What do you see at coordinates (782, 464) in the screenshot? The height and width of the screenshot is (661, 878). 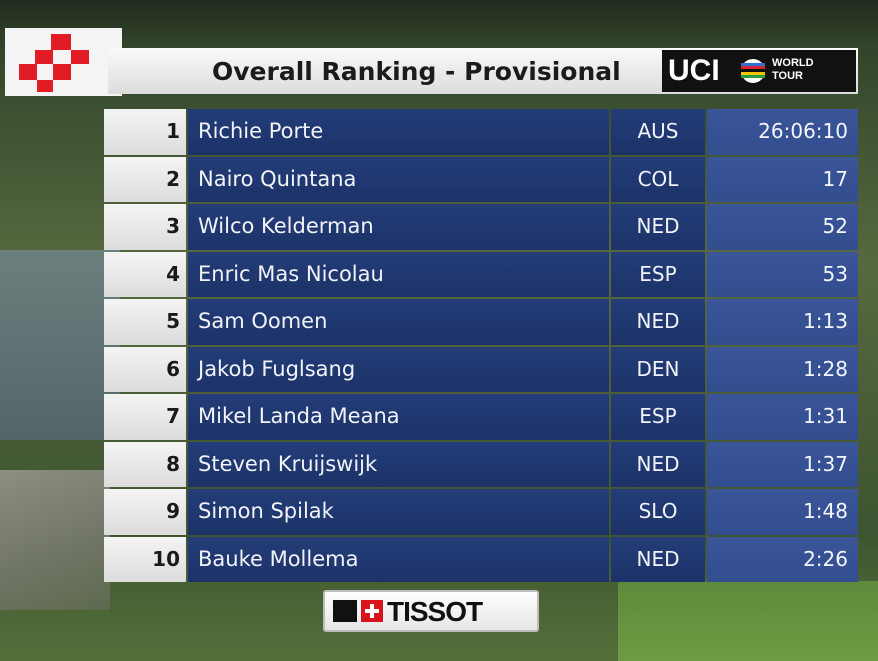 I see `time-cell: 1:37` at bounding box center [782, 464].